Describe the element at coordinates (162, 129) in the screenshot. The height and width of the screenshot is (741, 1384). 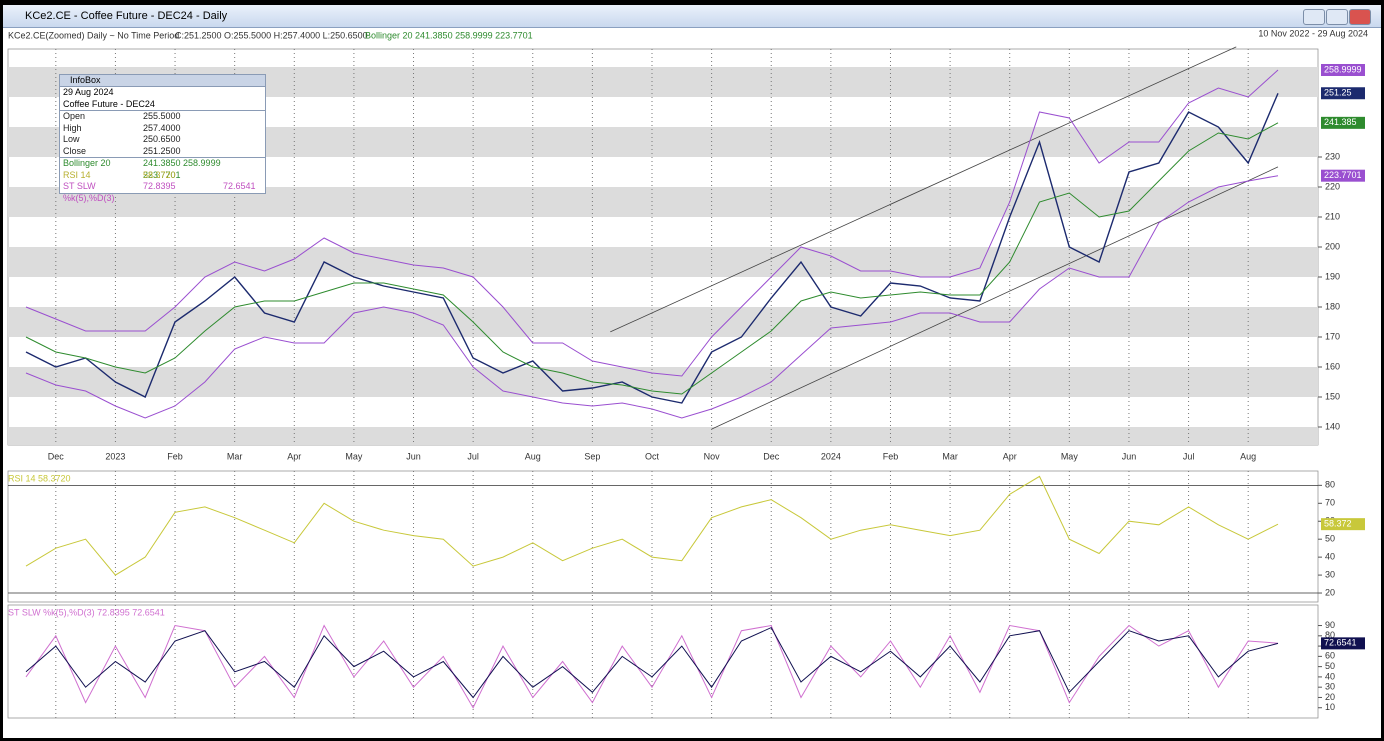
I see `infobox-row: High 257.4000` at that location.